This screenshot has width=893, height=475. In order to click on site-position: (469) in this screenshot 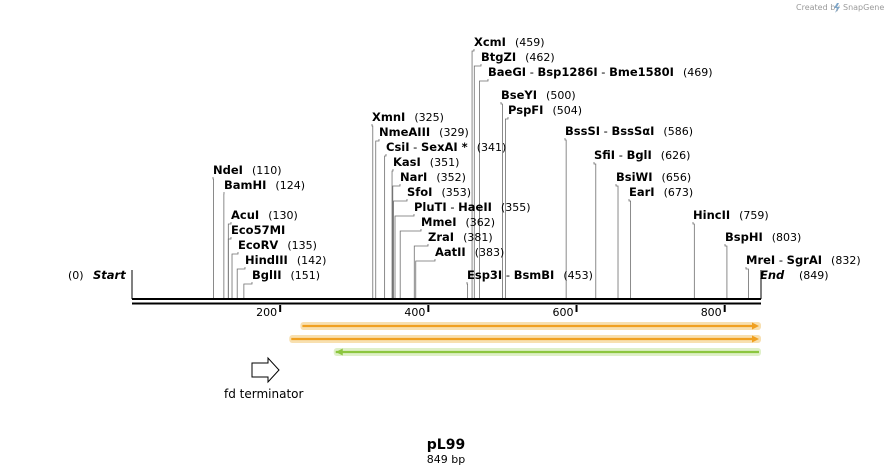, I will do `click(698, 72)`.